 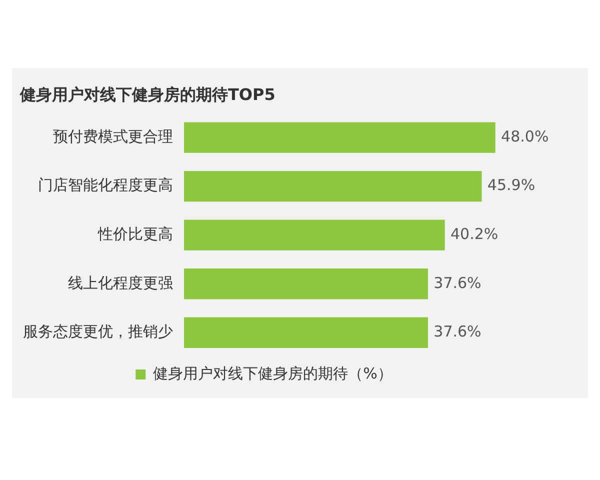 I want to click on legend-label: 健身用户对线下健身房的期待（%）, so click(x=272, y=373).